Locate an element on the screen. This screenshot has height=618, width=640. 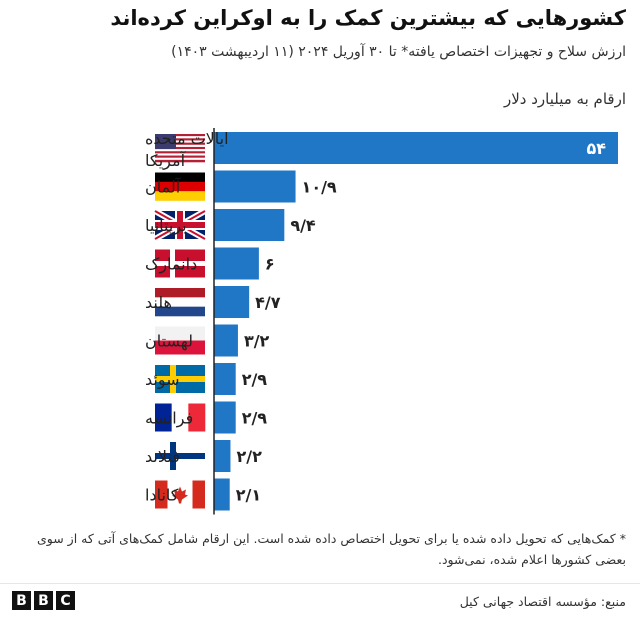
data-label: ۹/۴ is located at coordinates (303, 225).